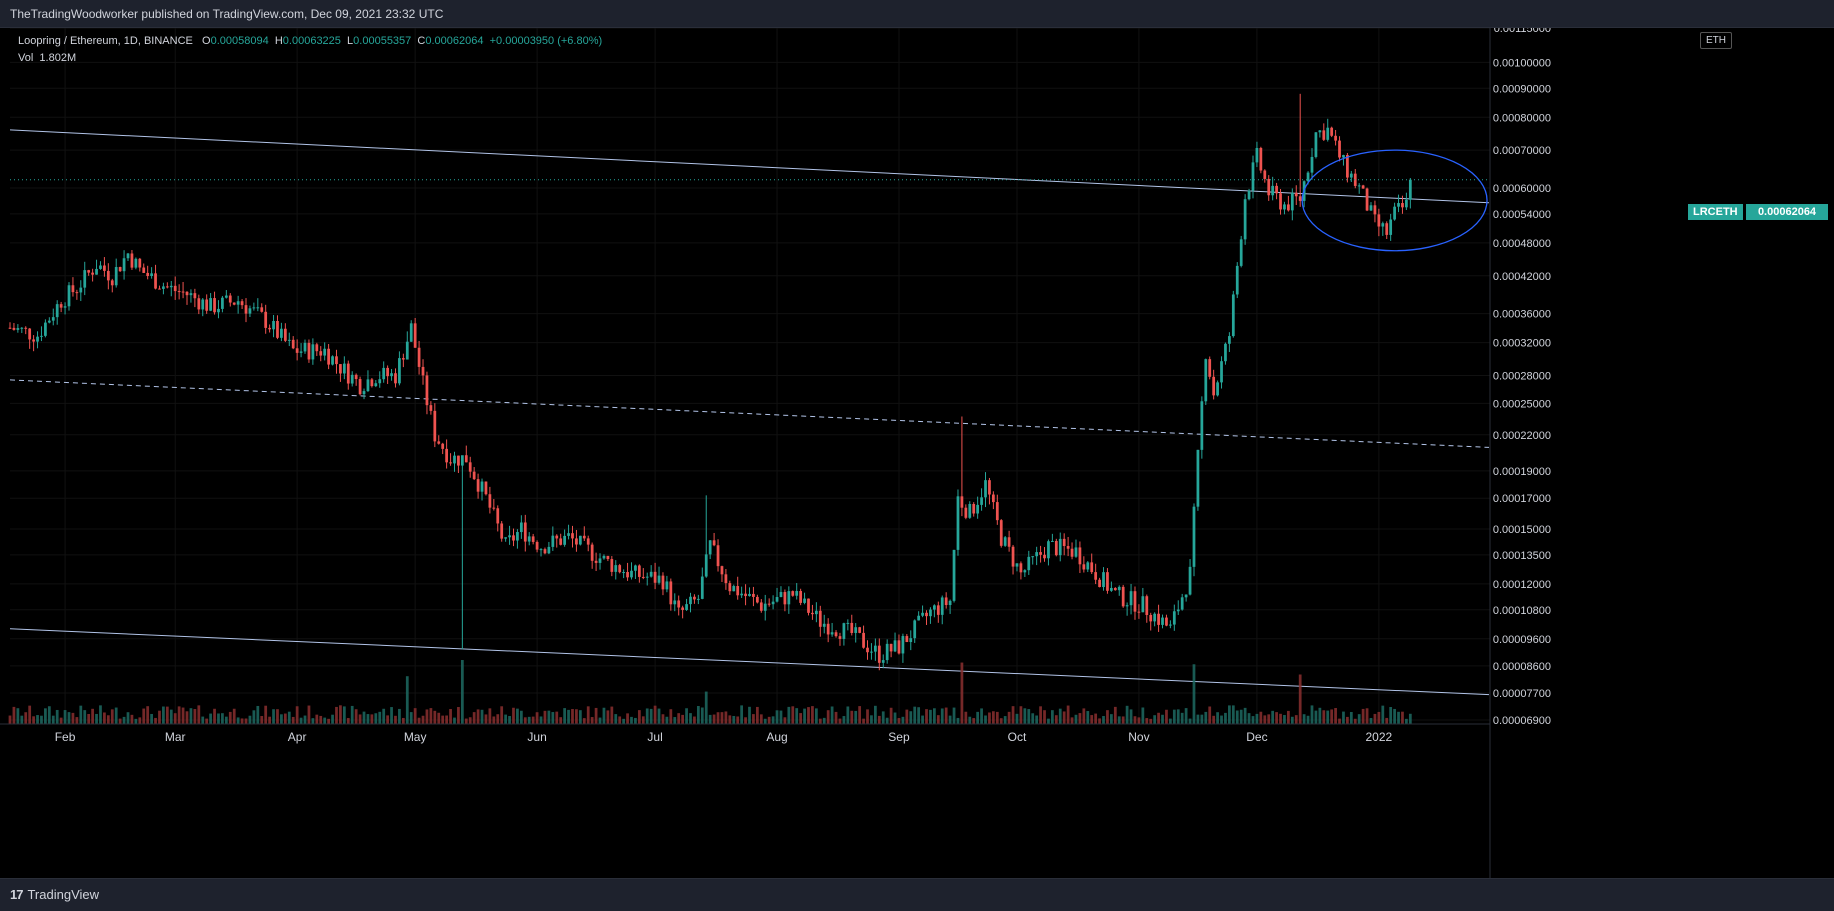 This screenshot has width=1834, height=911. What do you see at coordinates (745, 733) in the screenshot?
I see `time-axis: Feb Mar Apr May Jun Jul Aug Sep Oct Nov Dec 2022` at bounding box center [745, 733].